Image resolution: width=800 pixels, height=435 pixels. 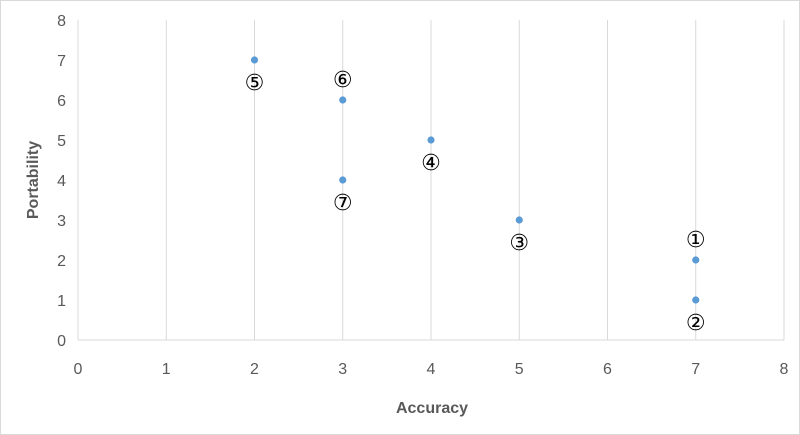 What do you see at coordinates (519, 369) in the screenshot?
I see `x-tick-label: 5` at bounding box center [519, 369].